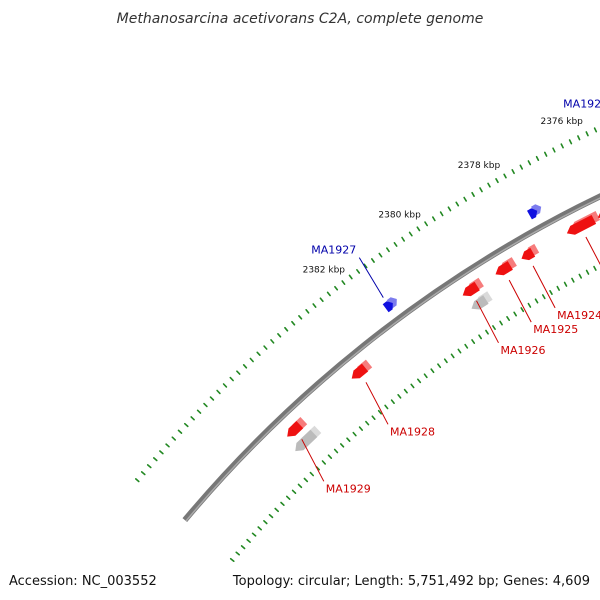  Describe the element at coordinates (348, 488) in the screenshot. I see `gene-MA1929-label: MA1929` at that location.